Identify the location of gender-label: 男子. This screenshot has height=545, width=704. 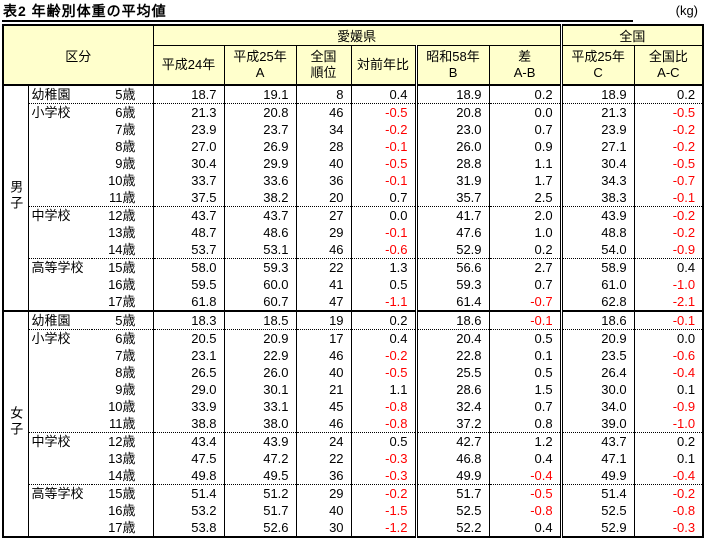
(16, 198).